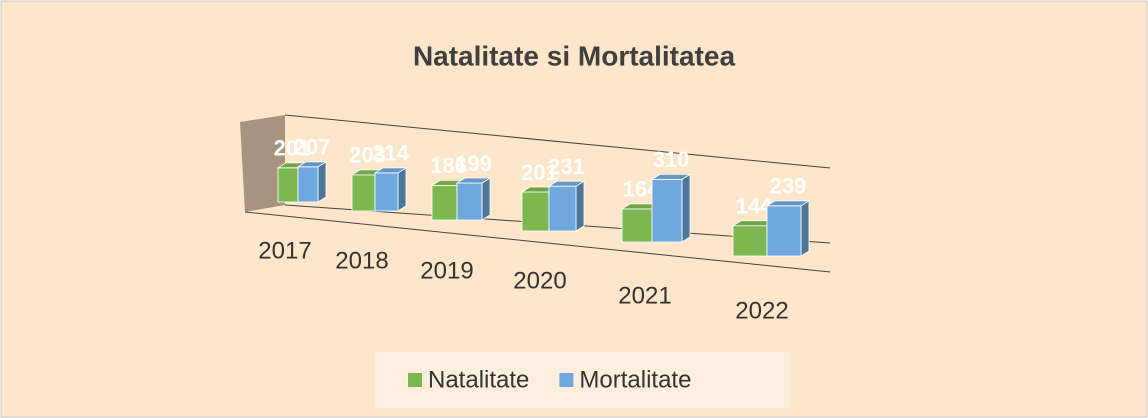 The image size is (1148, 418). I want to click on data-label: 207, so click(312, 147).